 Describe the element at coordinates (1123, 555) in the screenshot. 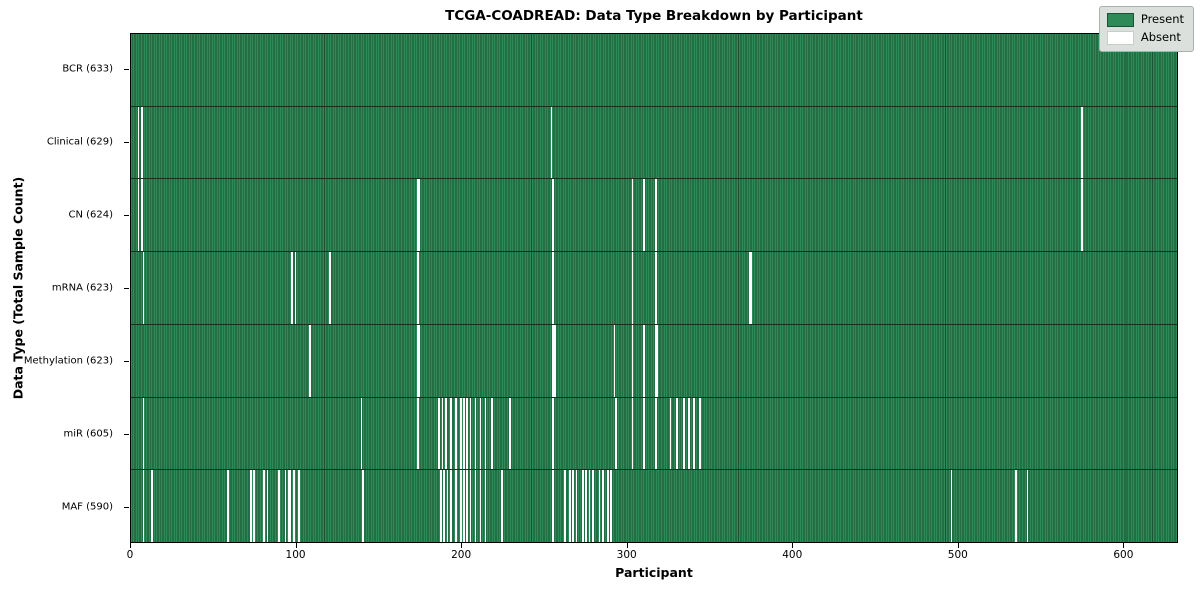

I see `x-tick-label: 600` at that location.